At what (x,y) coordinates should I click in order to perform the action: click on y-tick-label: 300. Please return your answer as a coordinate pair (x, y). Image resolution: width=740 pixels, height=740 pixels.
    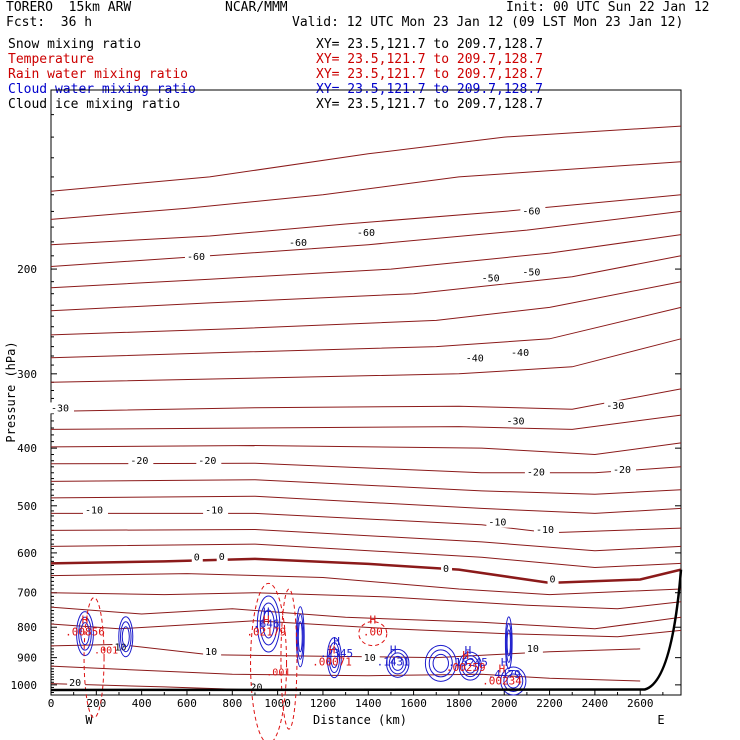
    Looking at the image, I should click on (27, 374).